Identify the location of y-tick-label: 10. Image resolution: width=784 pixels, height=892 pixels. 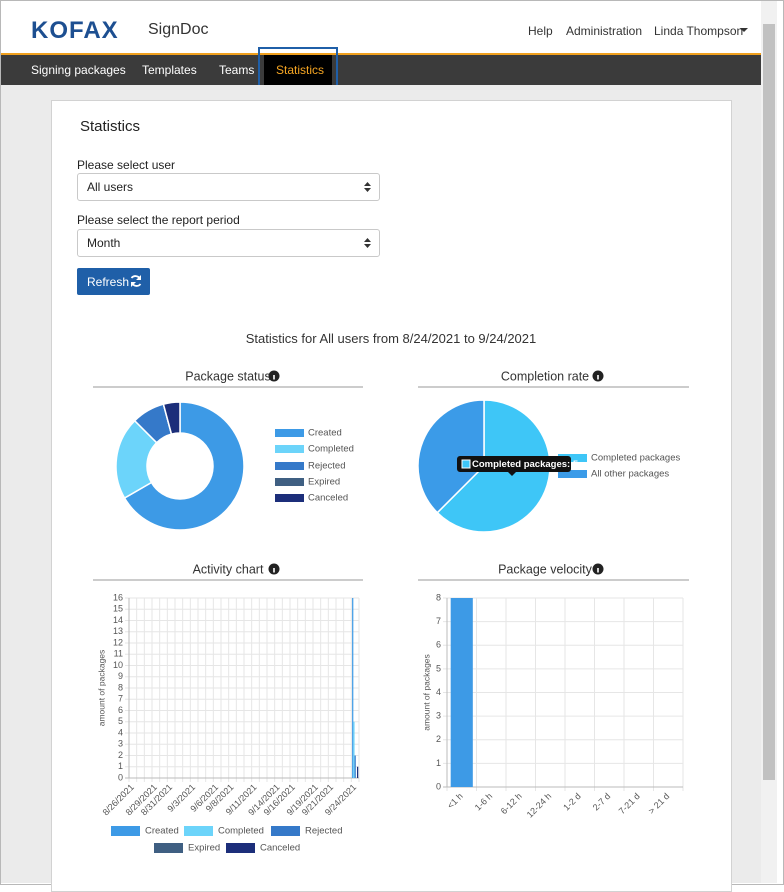
(118, 665).